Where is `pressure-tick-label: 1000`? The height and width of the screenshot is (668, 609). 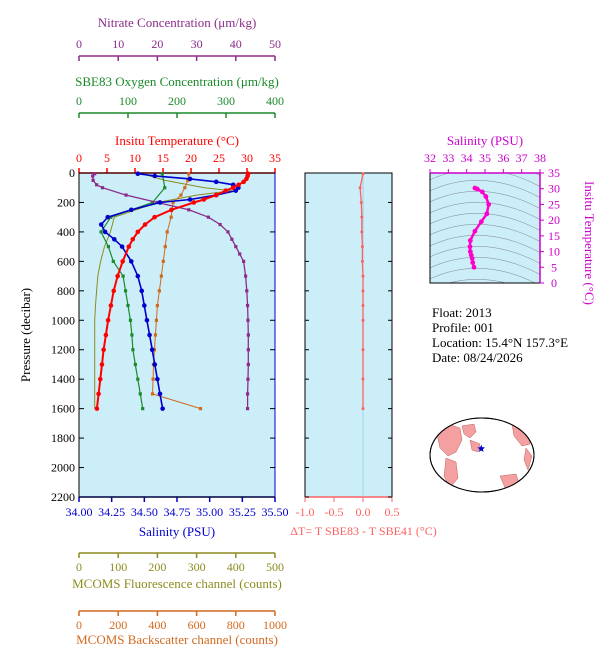
pressure-tick-label: 1000 is located at coordinates (63, 320).